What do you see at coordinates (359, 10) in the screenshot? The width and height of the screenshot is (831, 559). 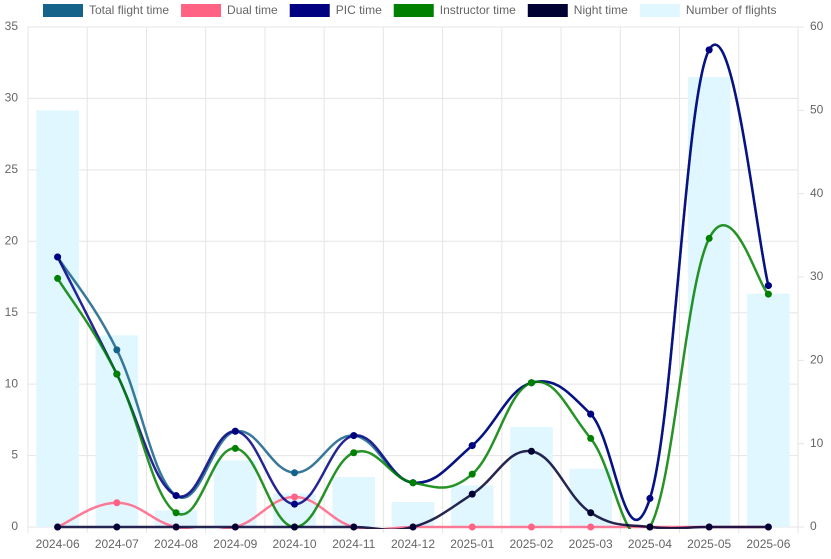 I see `legend-label: PIC time` at bounding box center [359, 10].